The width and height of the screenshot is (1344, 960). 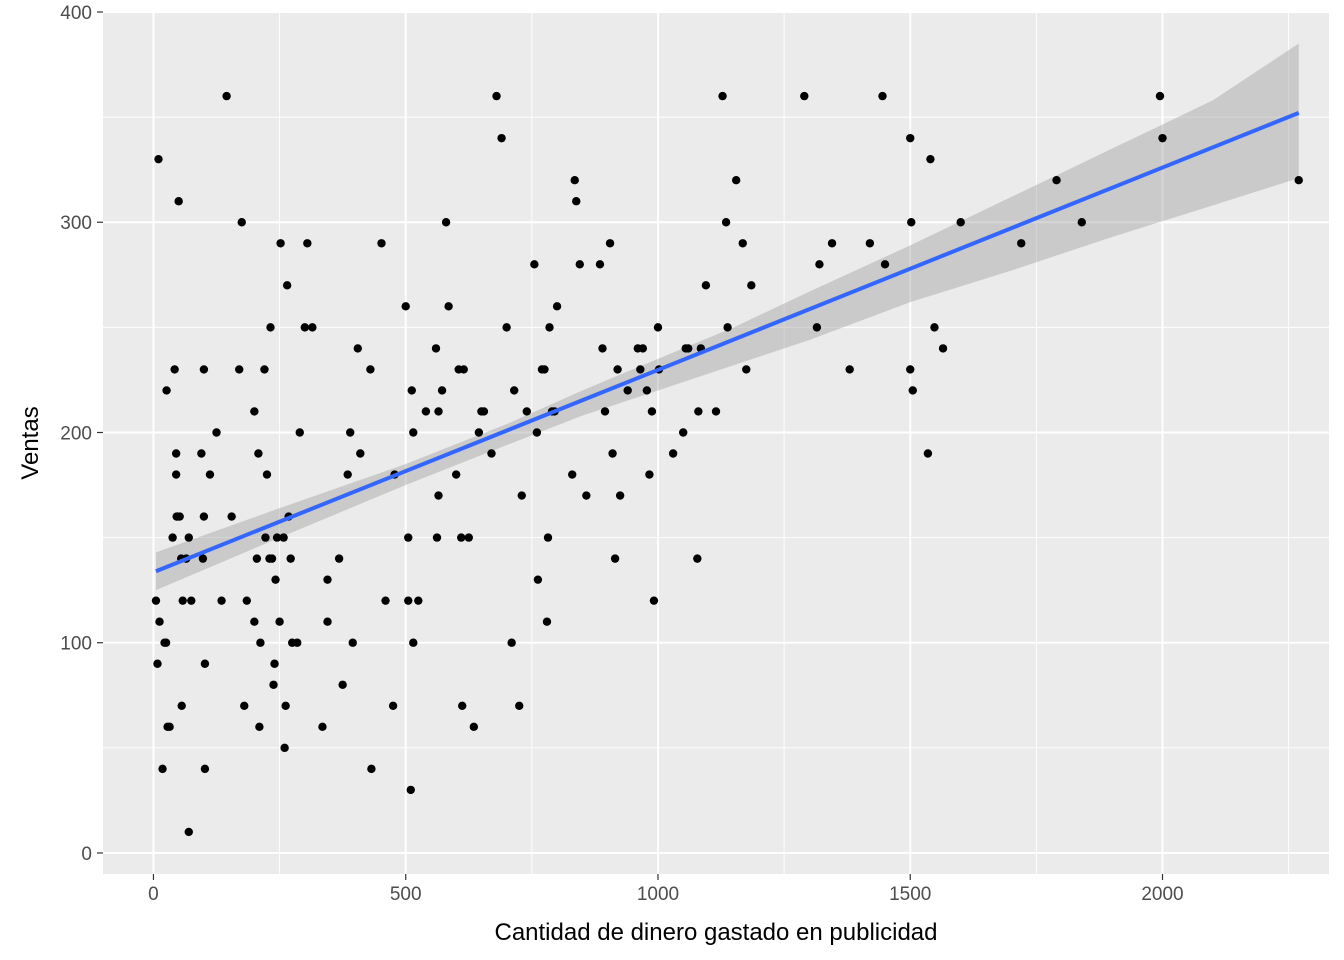 I want to click on y-tick-label: 400, so click(x=76, y=13).